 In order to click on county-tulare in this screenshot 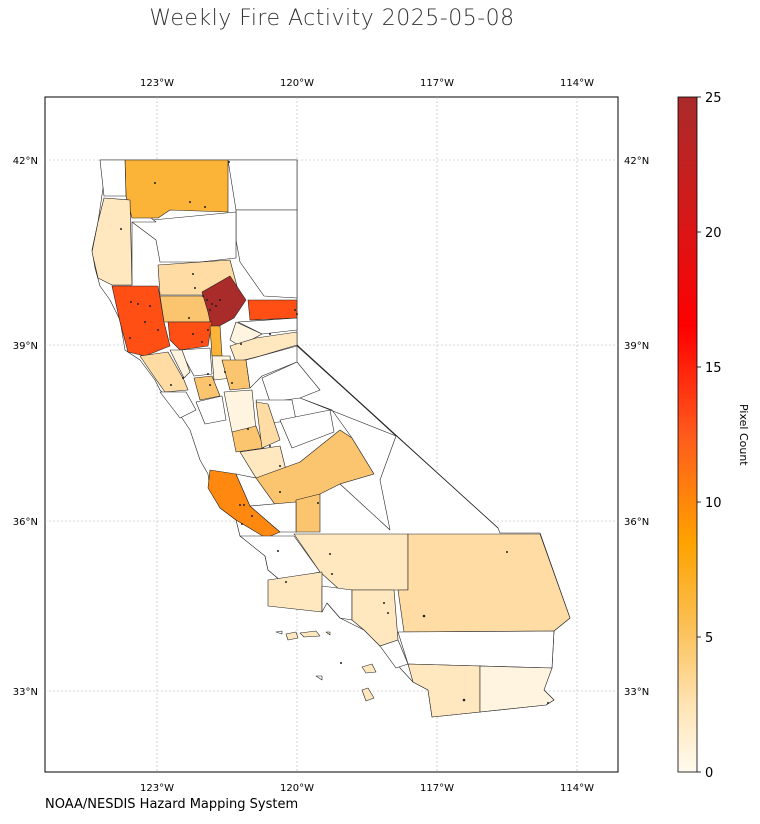, I will do `click(308, 513)`.